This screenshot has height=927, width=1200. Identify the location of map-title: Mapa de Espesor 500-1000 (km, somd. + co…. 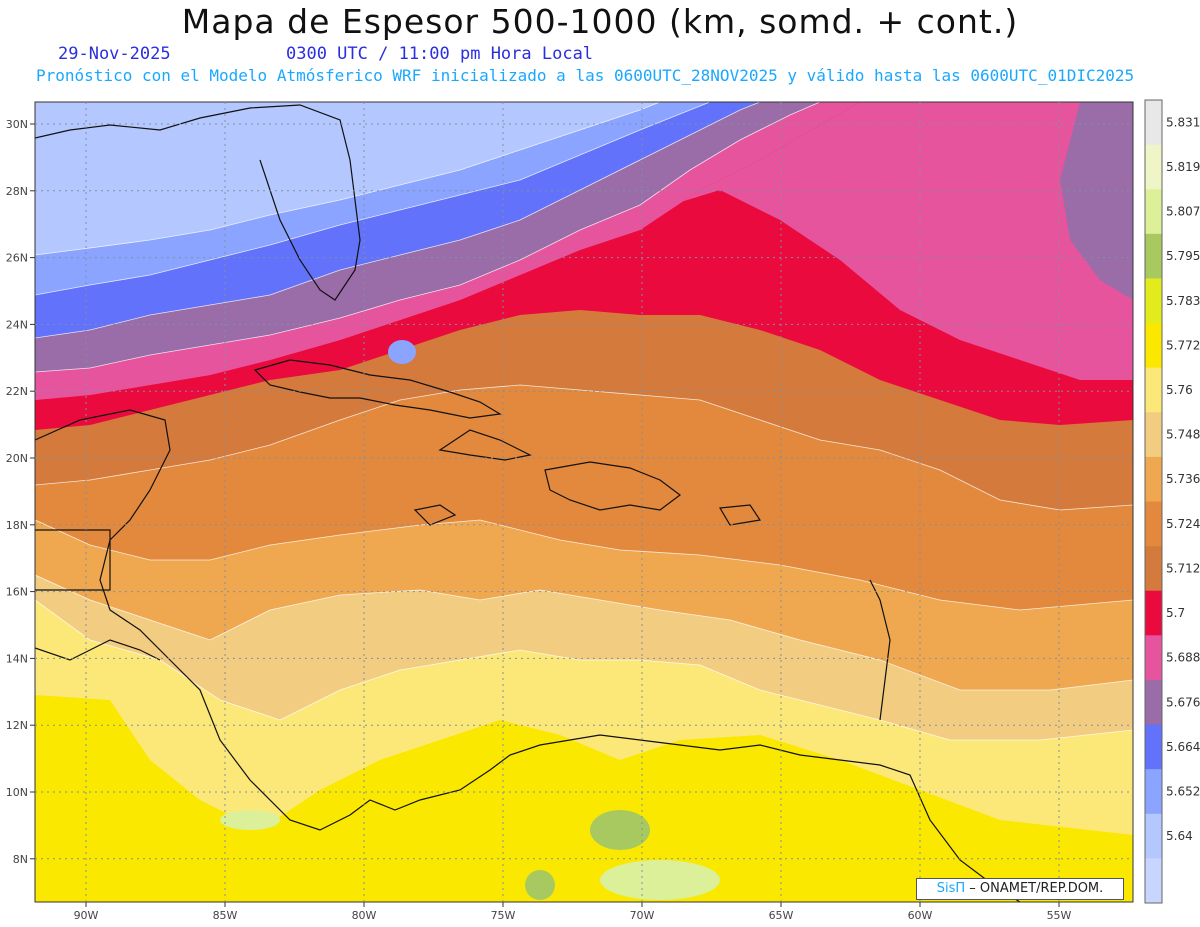
(600, 21).